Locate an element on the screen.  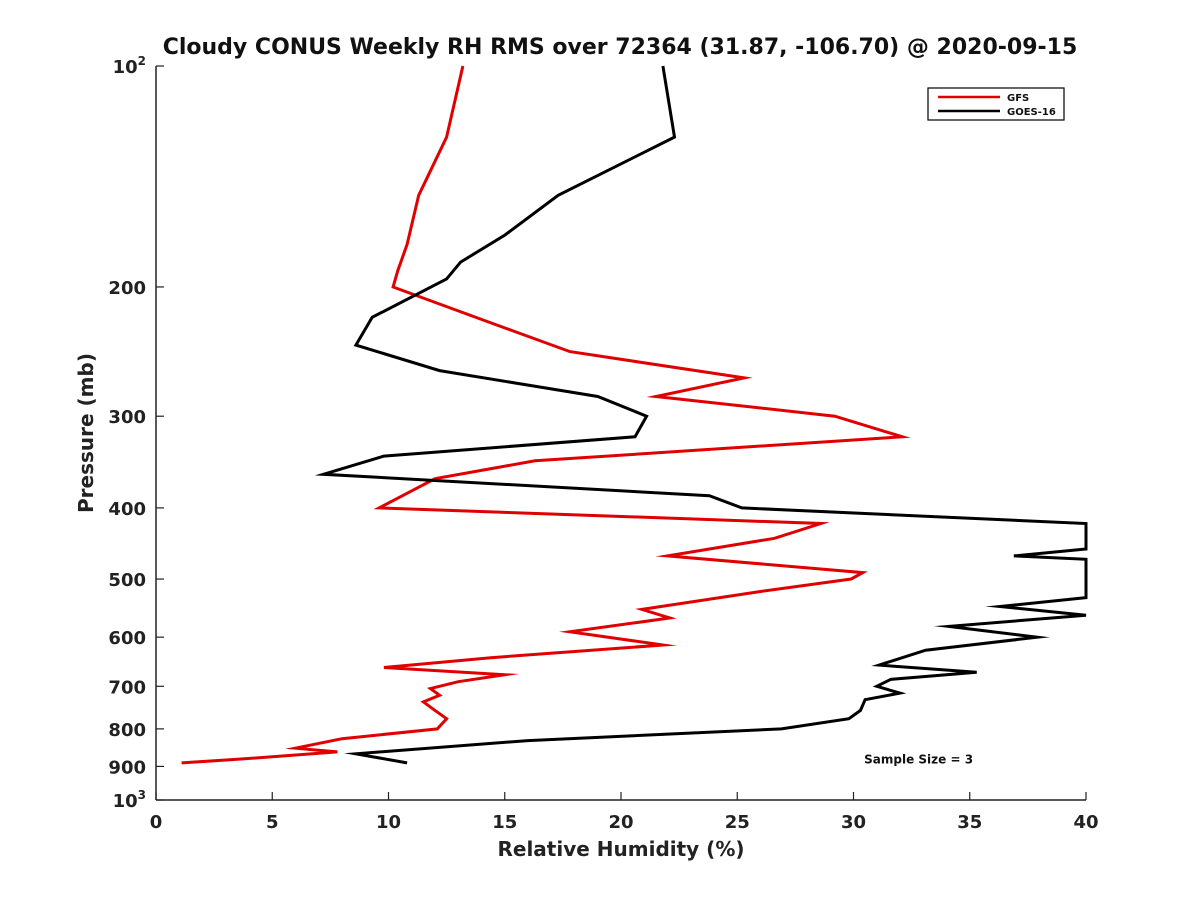
y-tick-label: 800 is located at coordinates (127, 730).